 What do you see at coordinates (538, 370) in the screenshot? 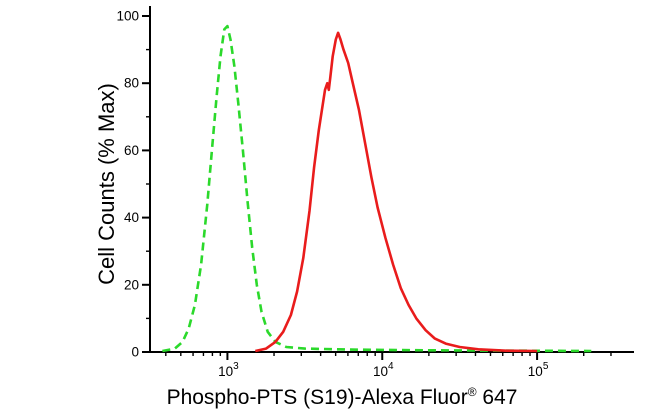
I see `x-tick-label: 10⁵` at bounding box center [538, 370].